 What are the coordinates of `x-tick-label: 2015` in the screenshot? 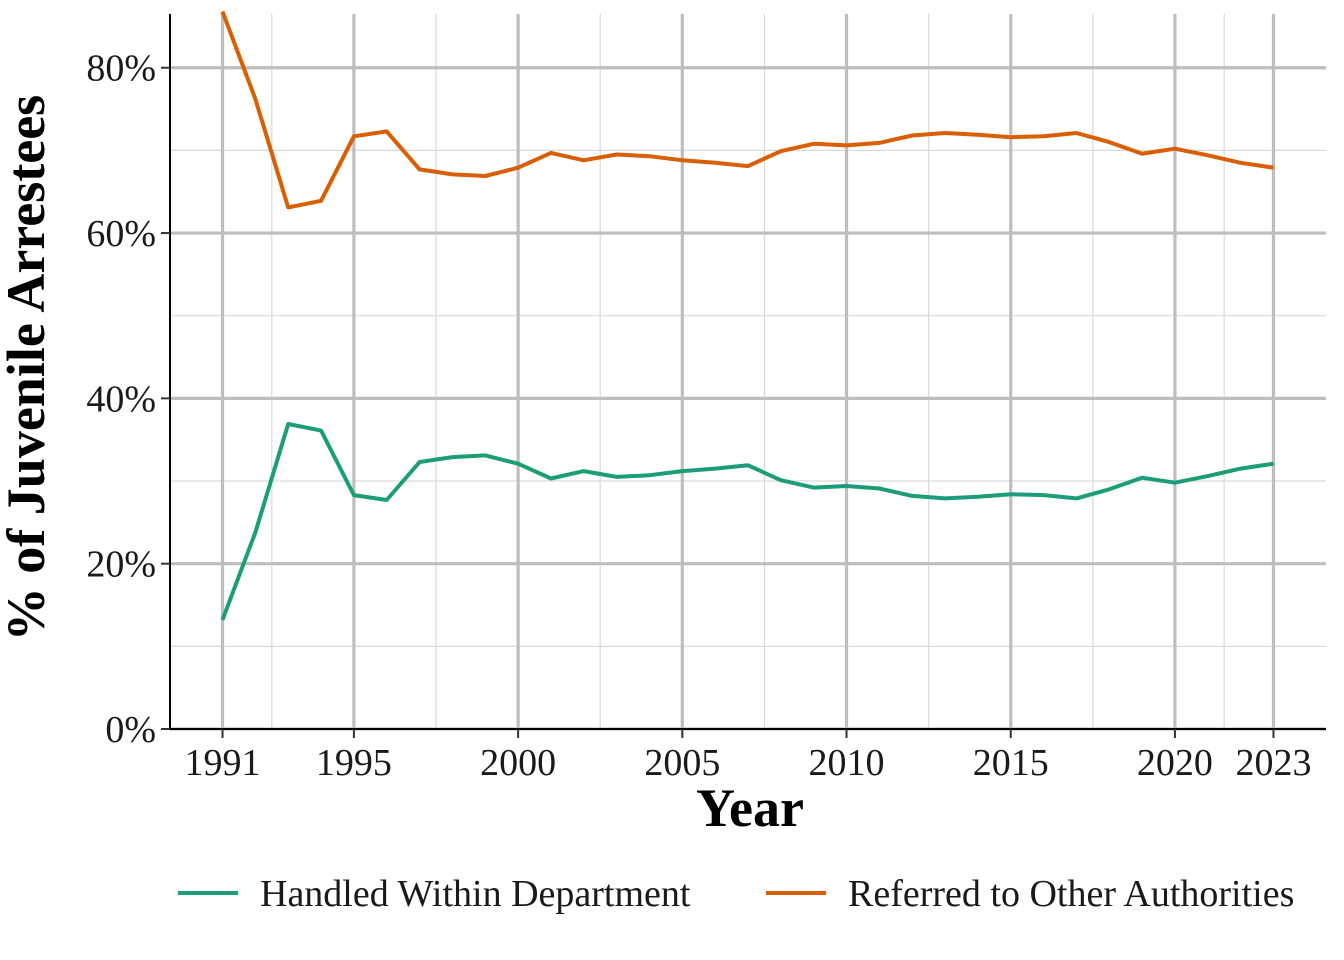 It's located at (1011, 763).